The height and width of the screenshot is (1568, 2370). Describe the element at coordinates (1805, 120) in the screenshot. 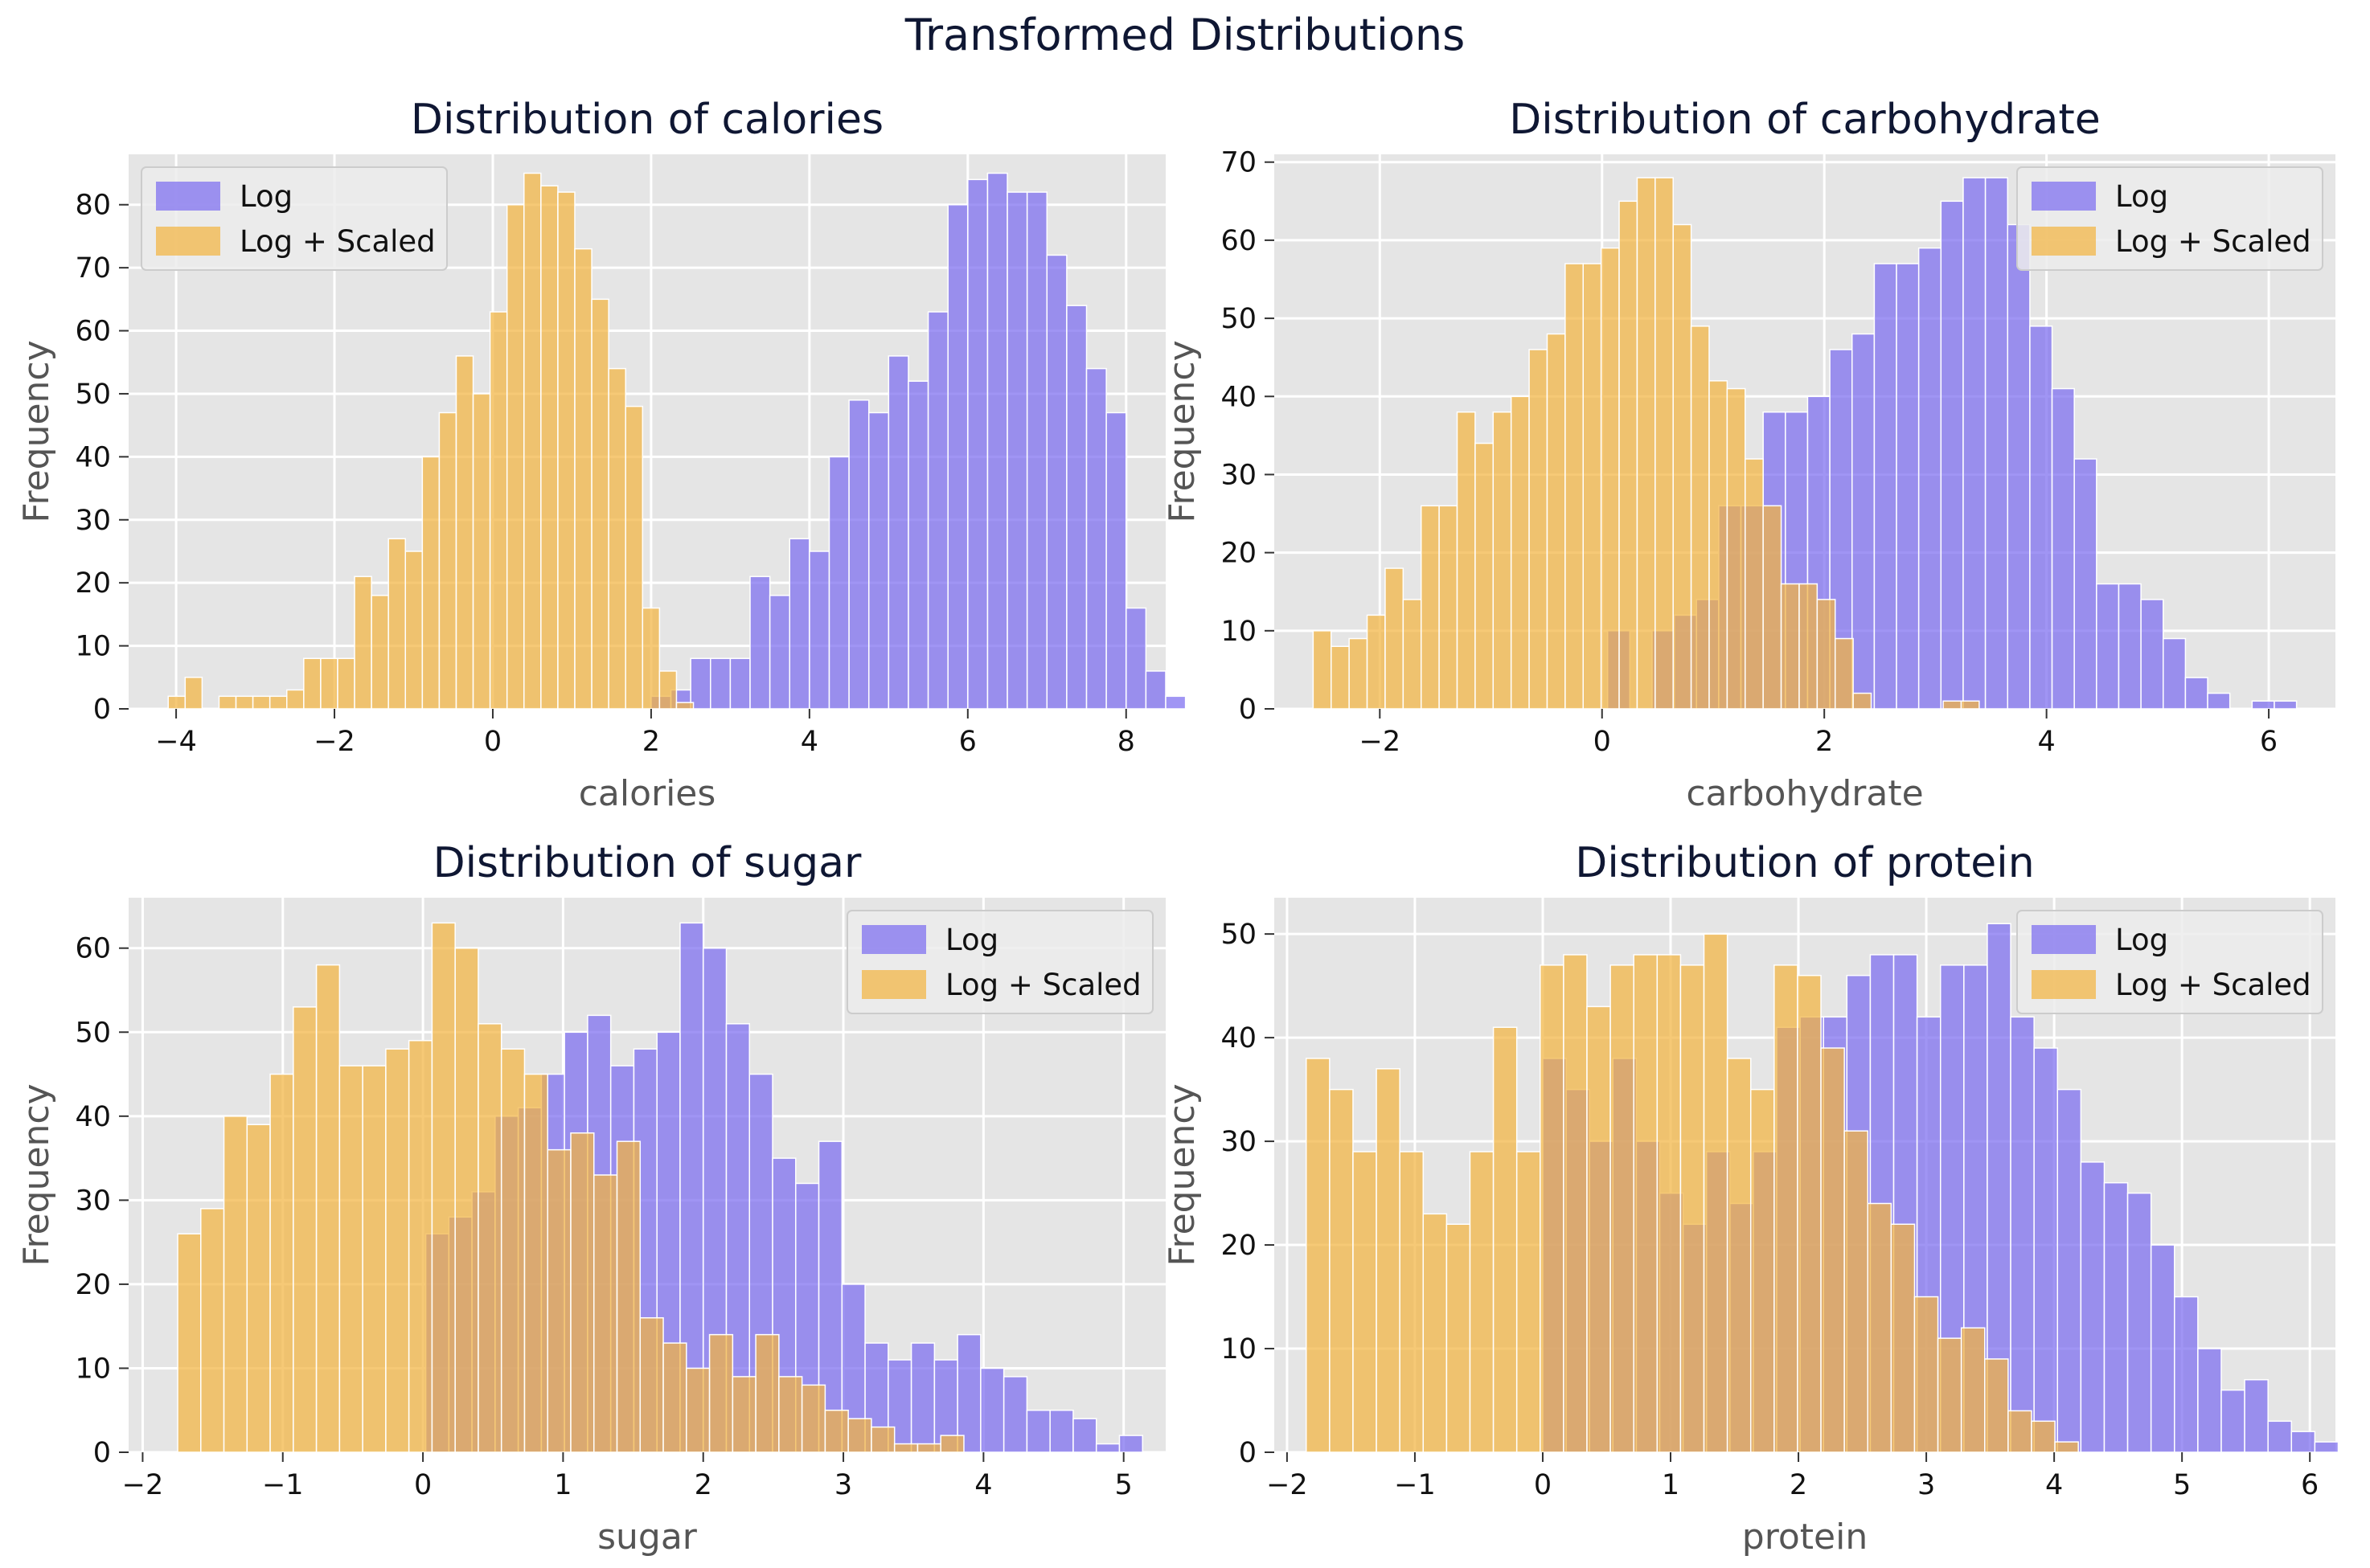

I see `subplot-title: Distribution of carbohydrate` at that location.